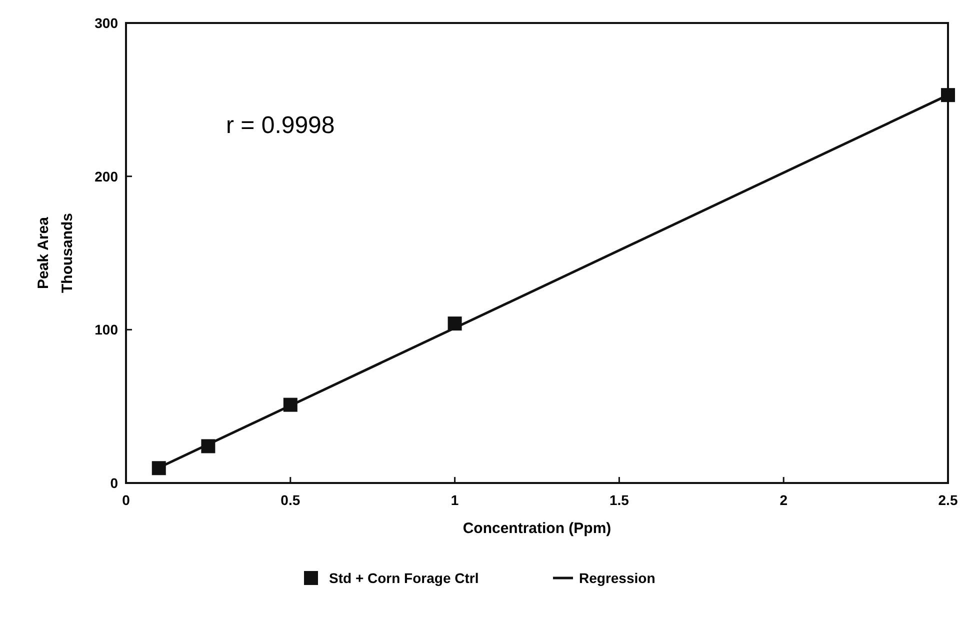 This screenshot has width=962, height=620. Describe the element at coordinates (404, 578) in the screenshot. I see `legend-label: Std + Corn Forage Ctrl` at that location.